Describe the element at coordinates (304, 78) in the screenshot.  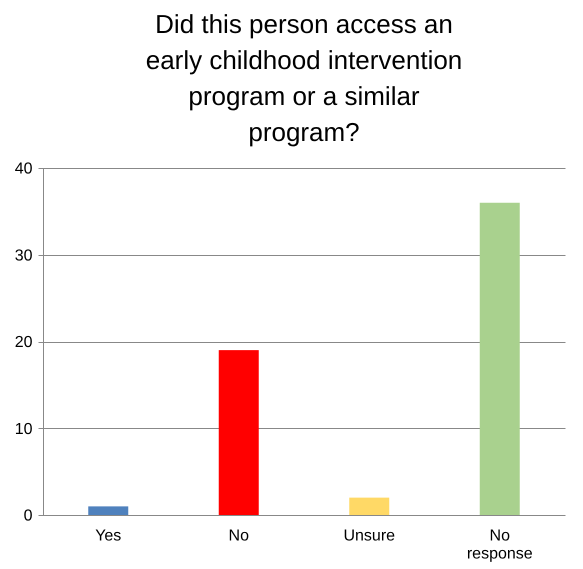
I see `chart-title: Did this person access an early childhood intervention program or a similar program?` at that location.